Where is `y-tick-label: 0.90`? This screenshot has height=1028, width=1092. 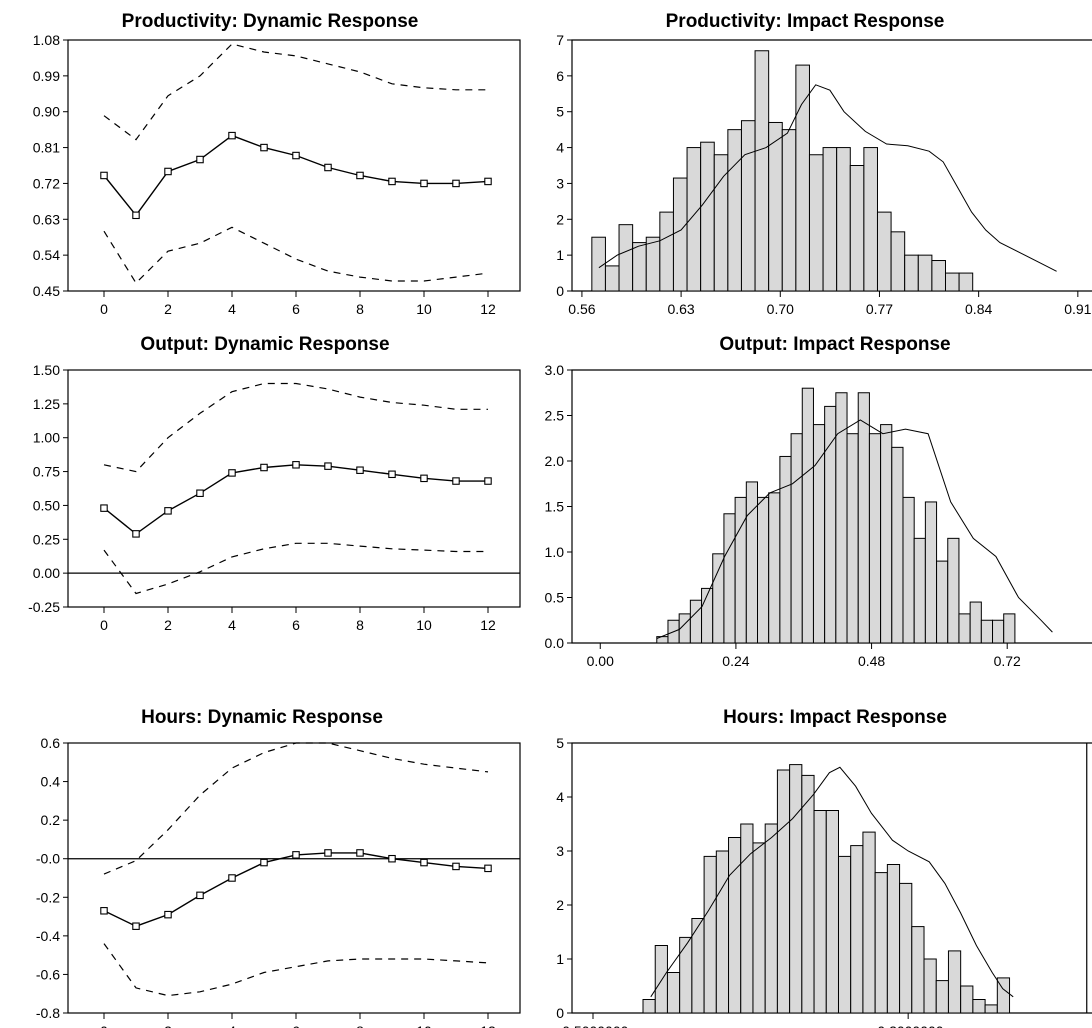 y-tick-label: 0.90 is located at coordinates (46, 112).